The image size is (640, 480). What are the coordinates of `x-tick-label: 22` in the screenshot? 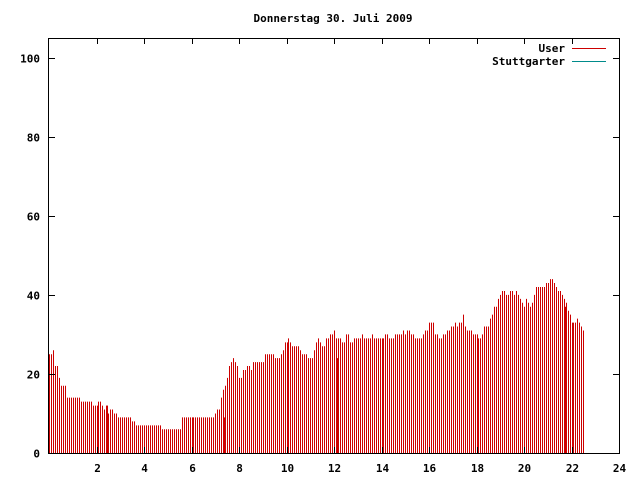 It's located at (572, 468).